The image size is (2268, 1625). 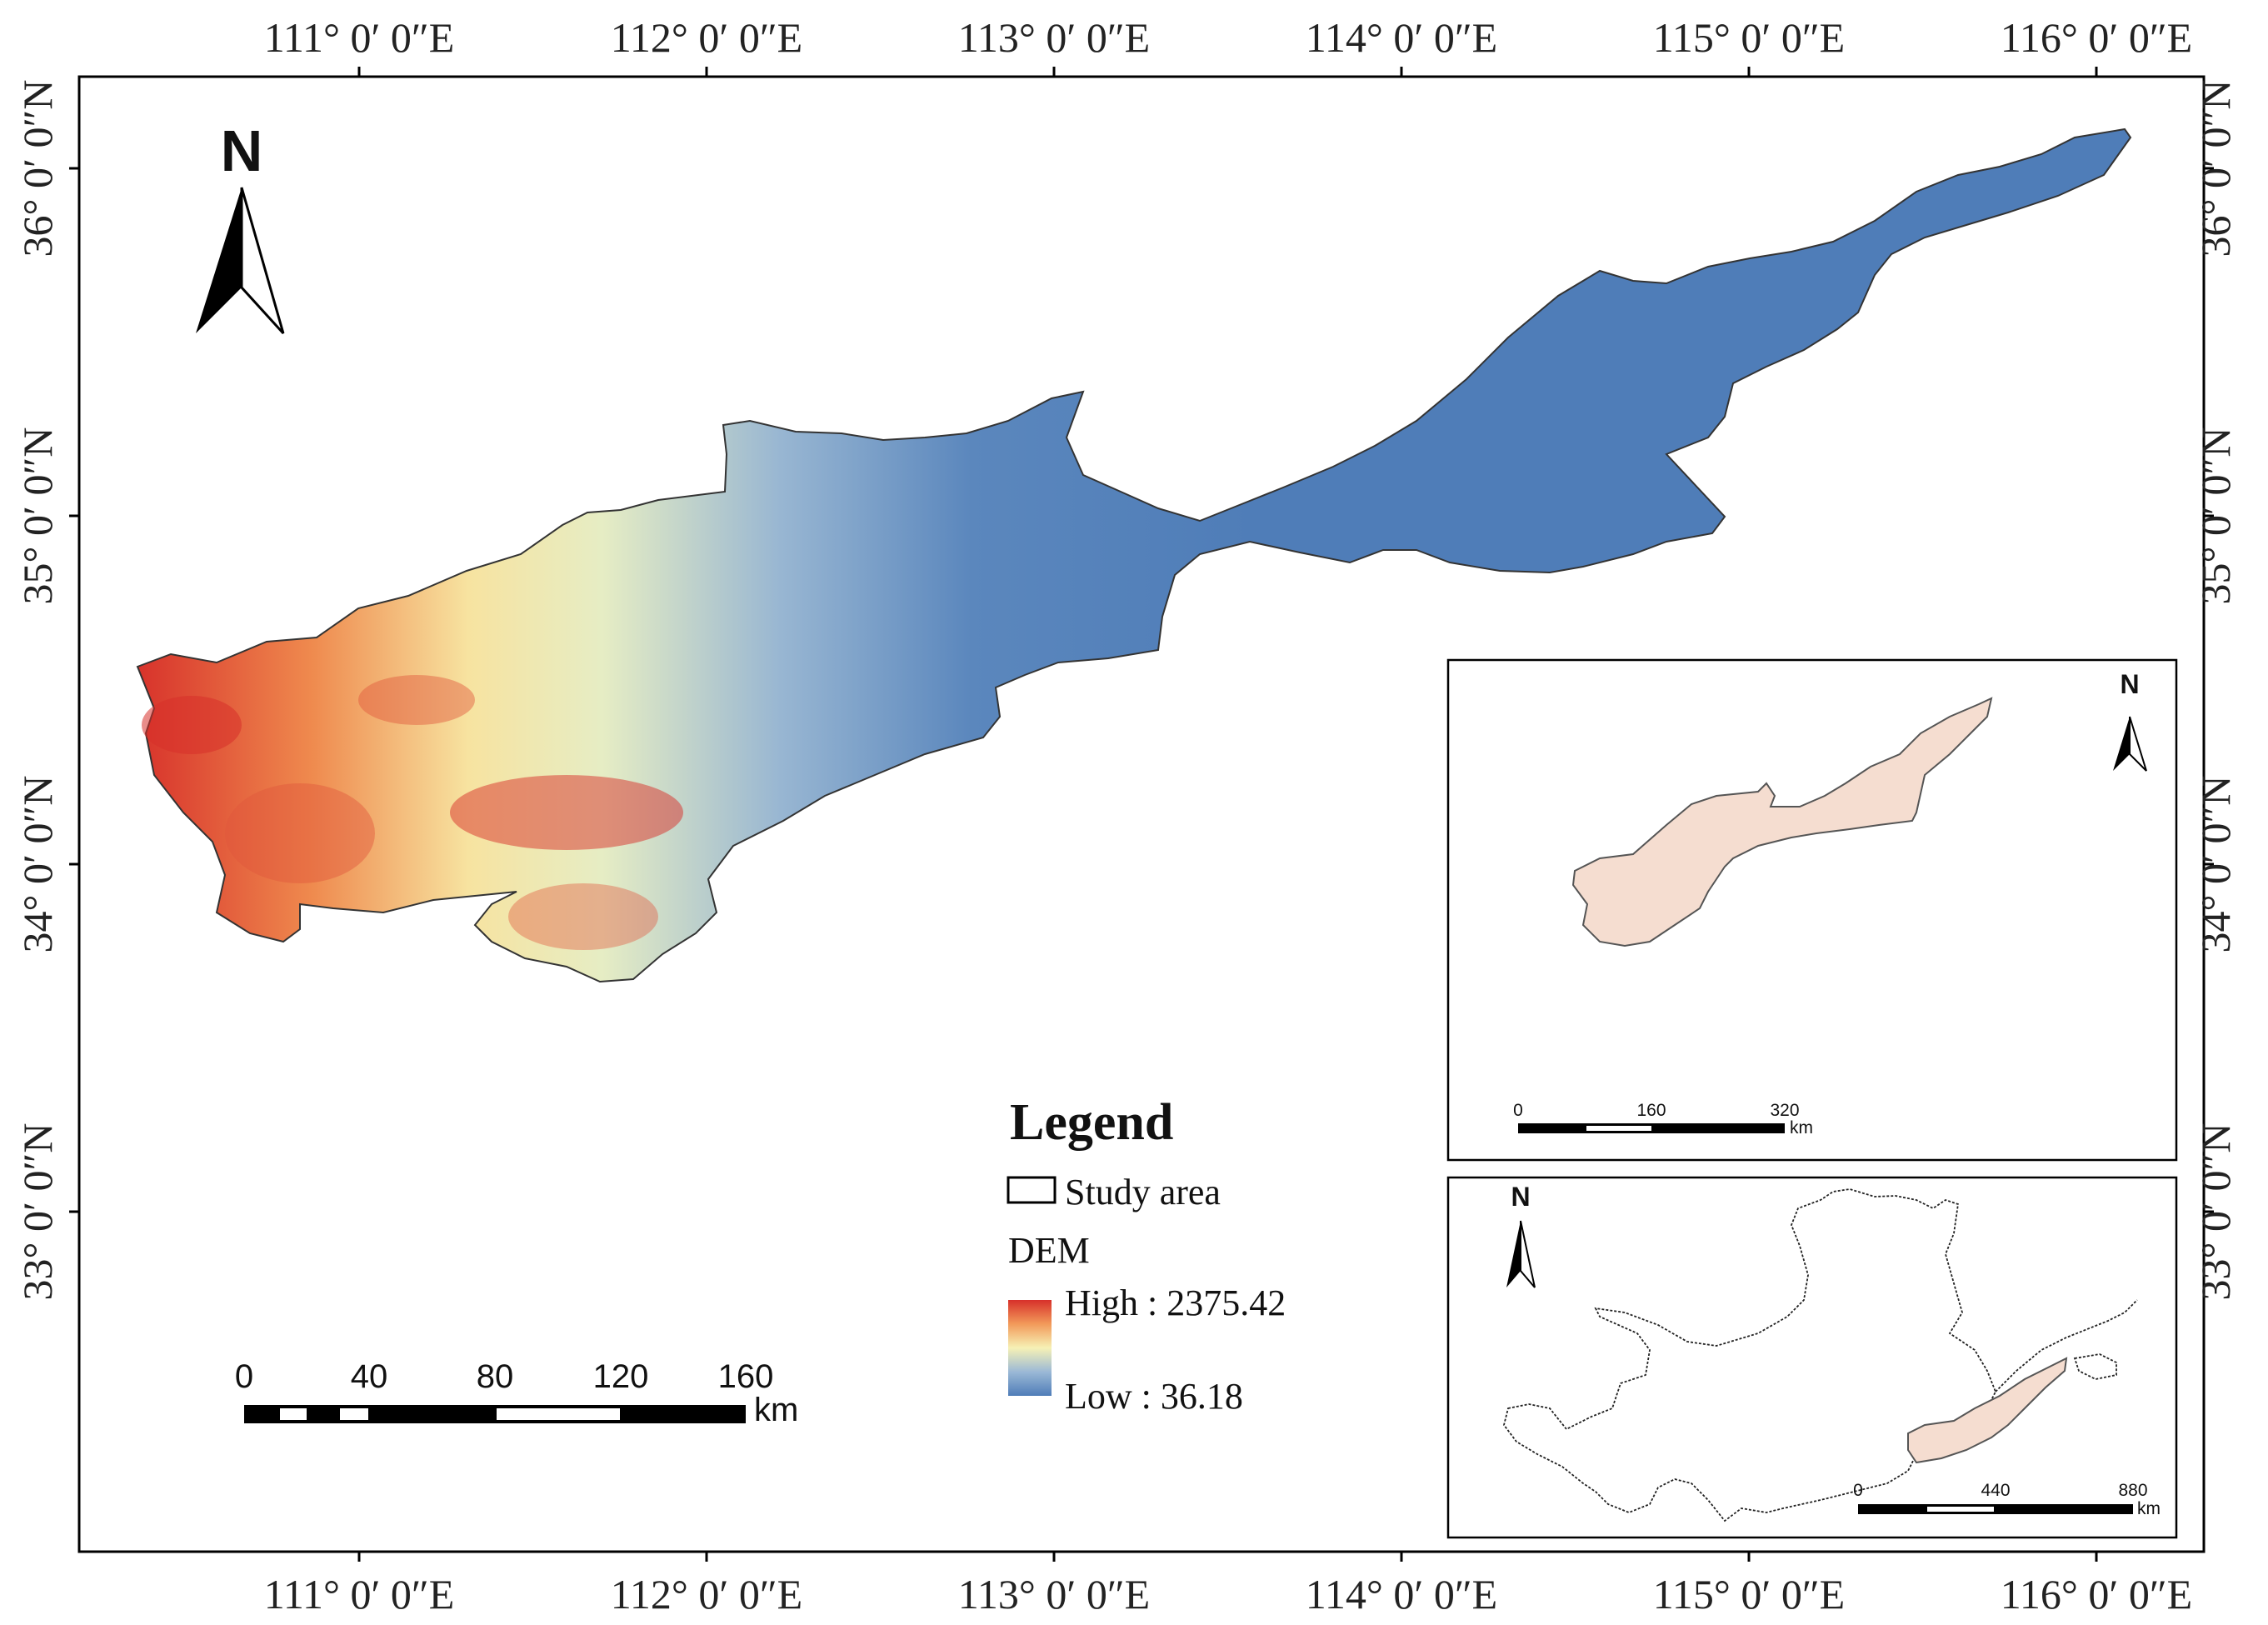 What do you see at coordinates (37, 169) in the screenshot?
I see `lat-label-left-1: 36° 0′ 0″N` at bounding box center [37, 169].